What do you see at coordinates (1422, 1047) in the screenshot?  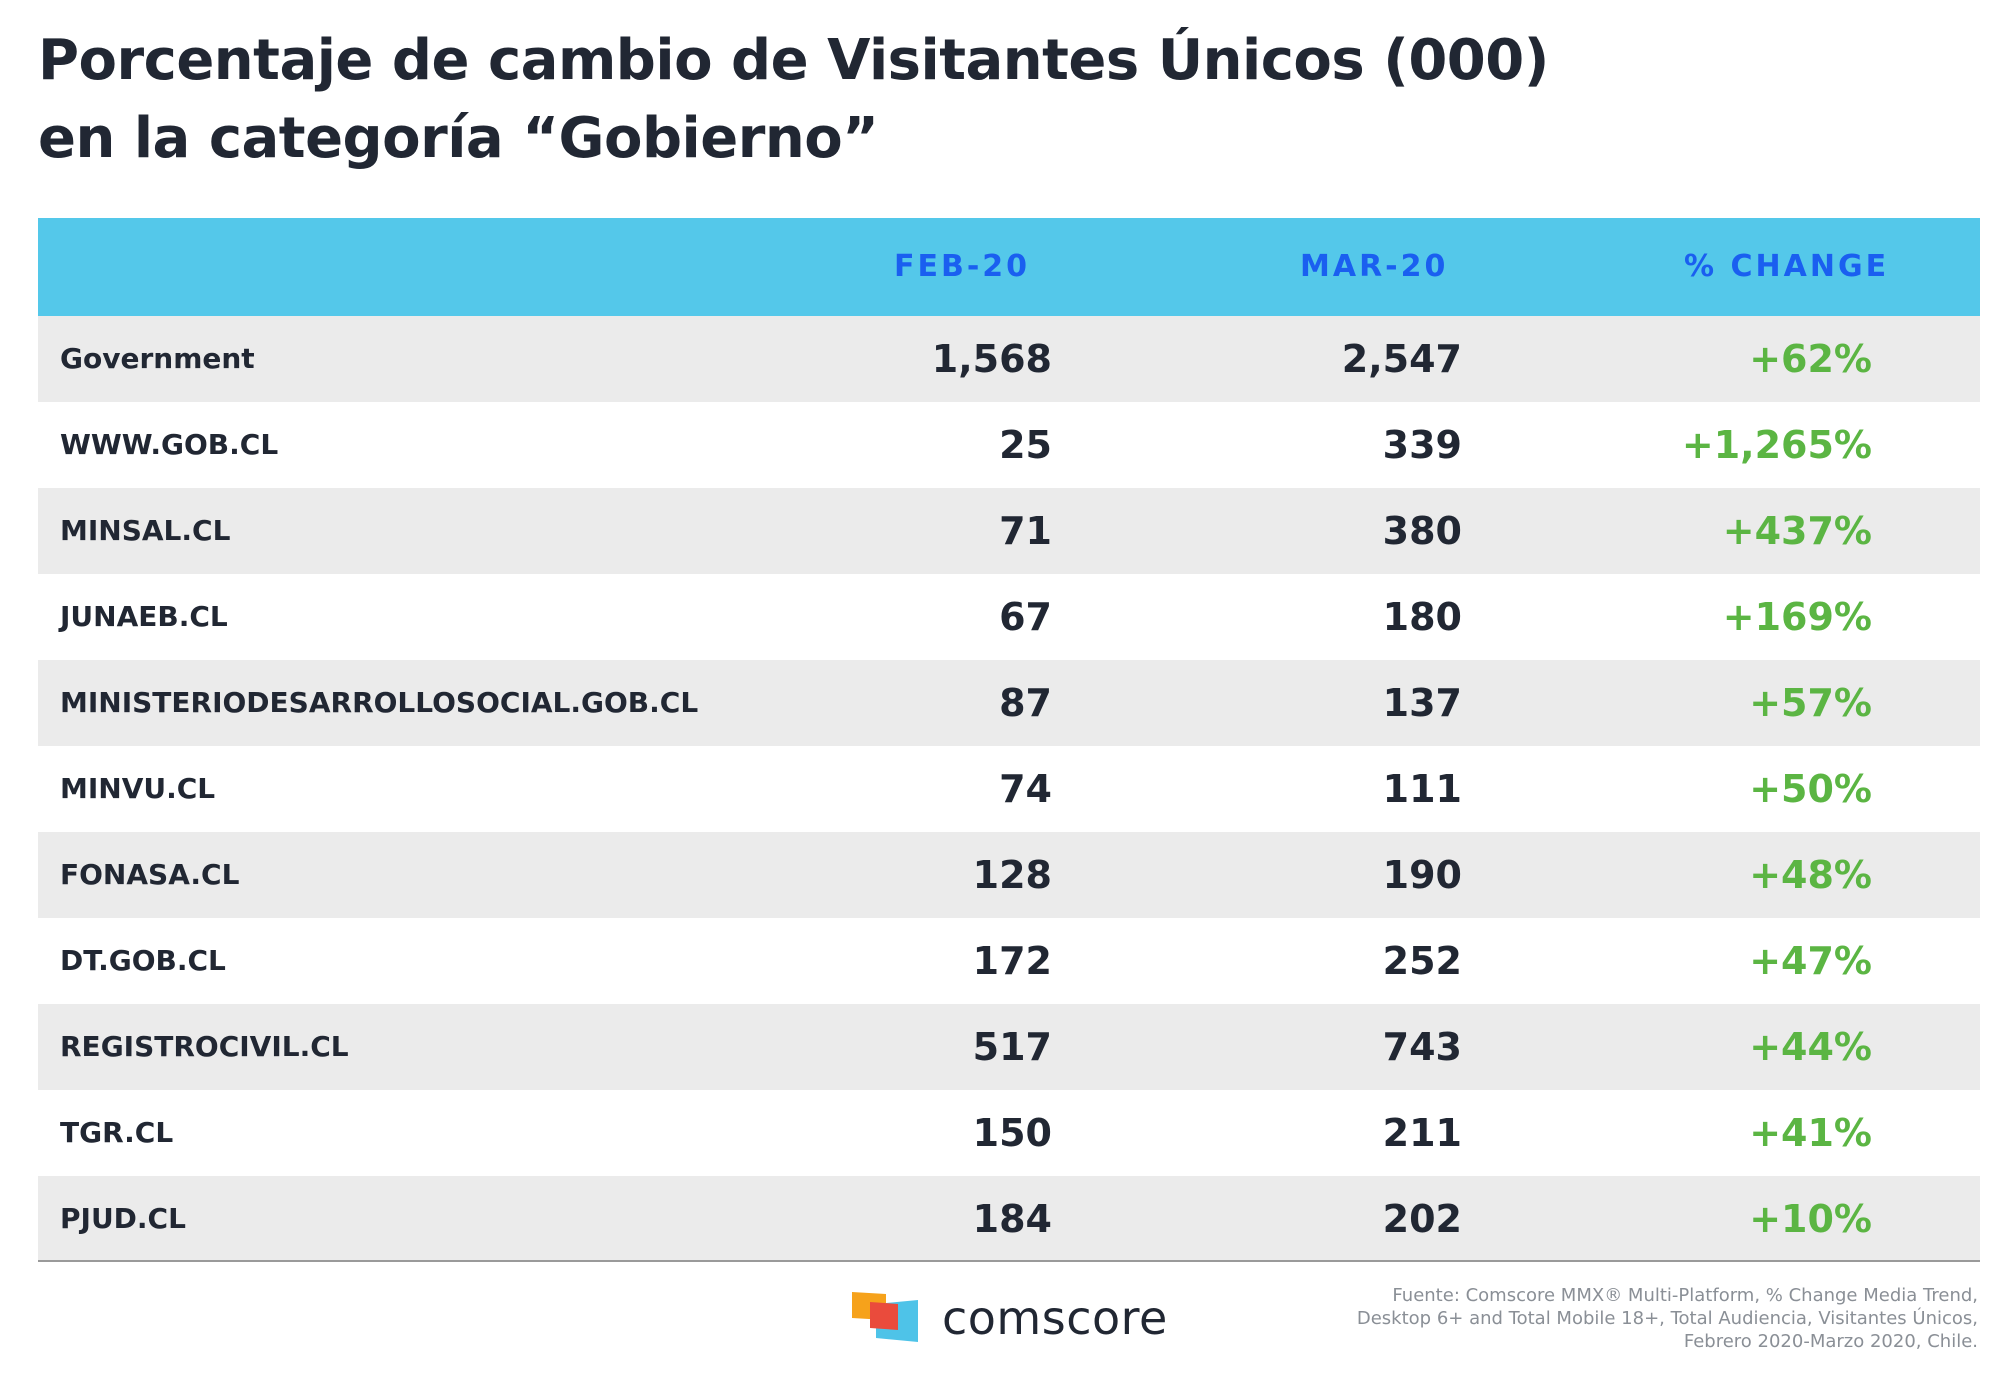 I see `row-mar-value: 743` at bounding box center [1422, 1047].